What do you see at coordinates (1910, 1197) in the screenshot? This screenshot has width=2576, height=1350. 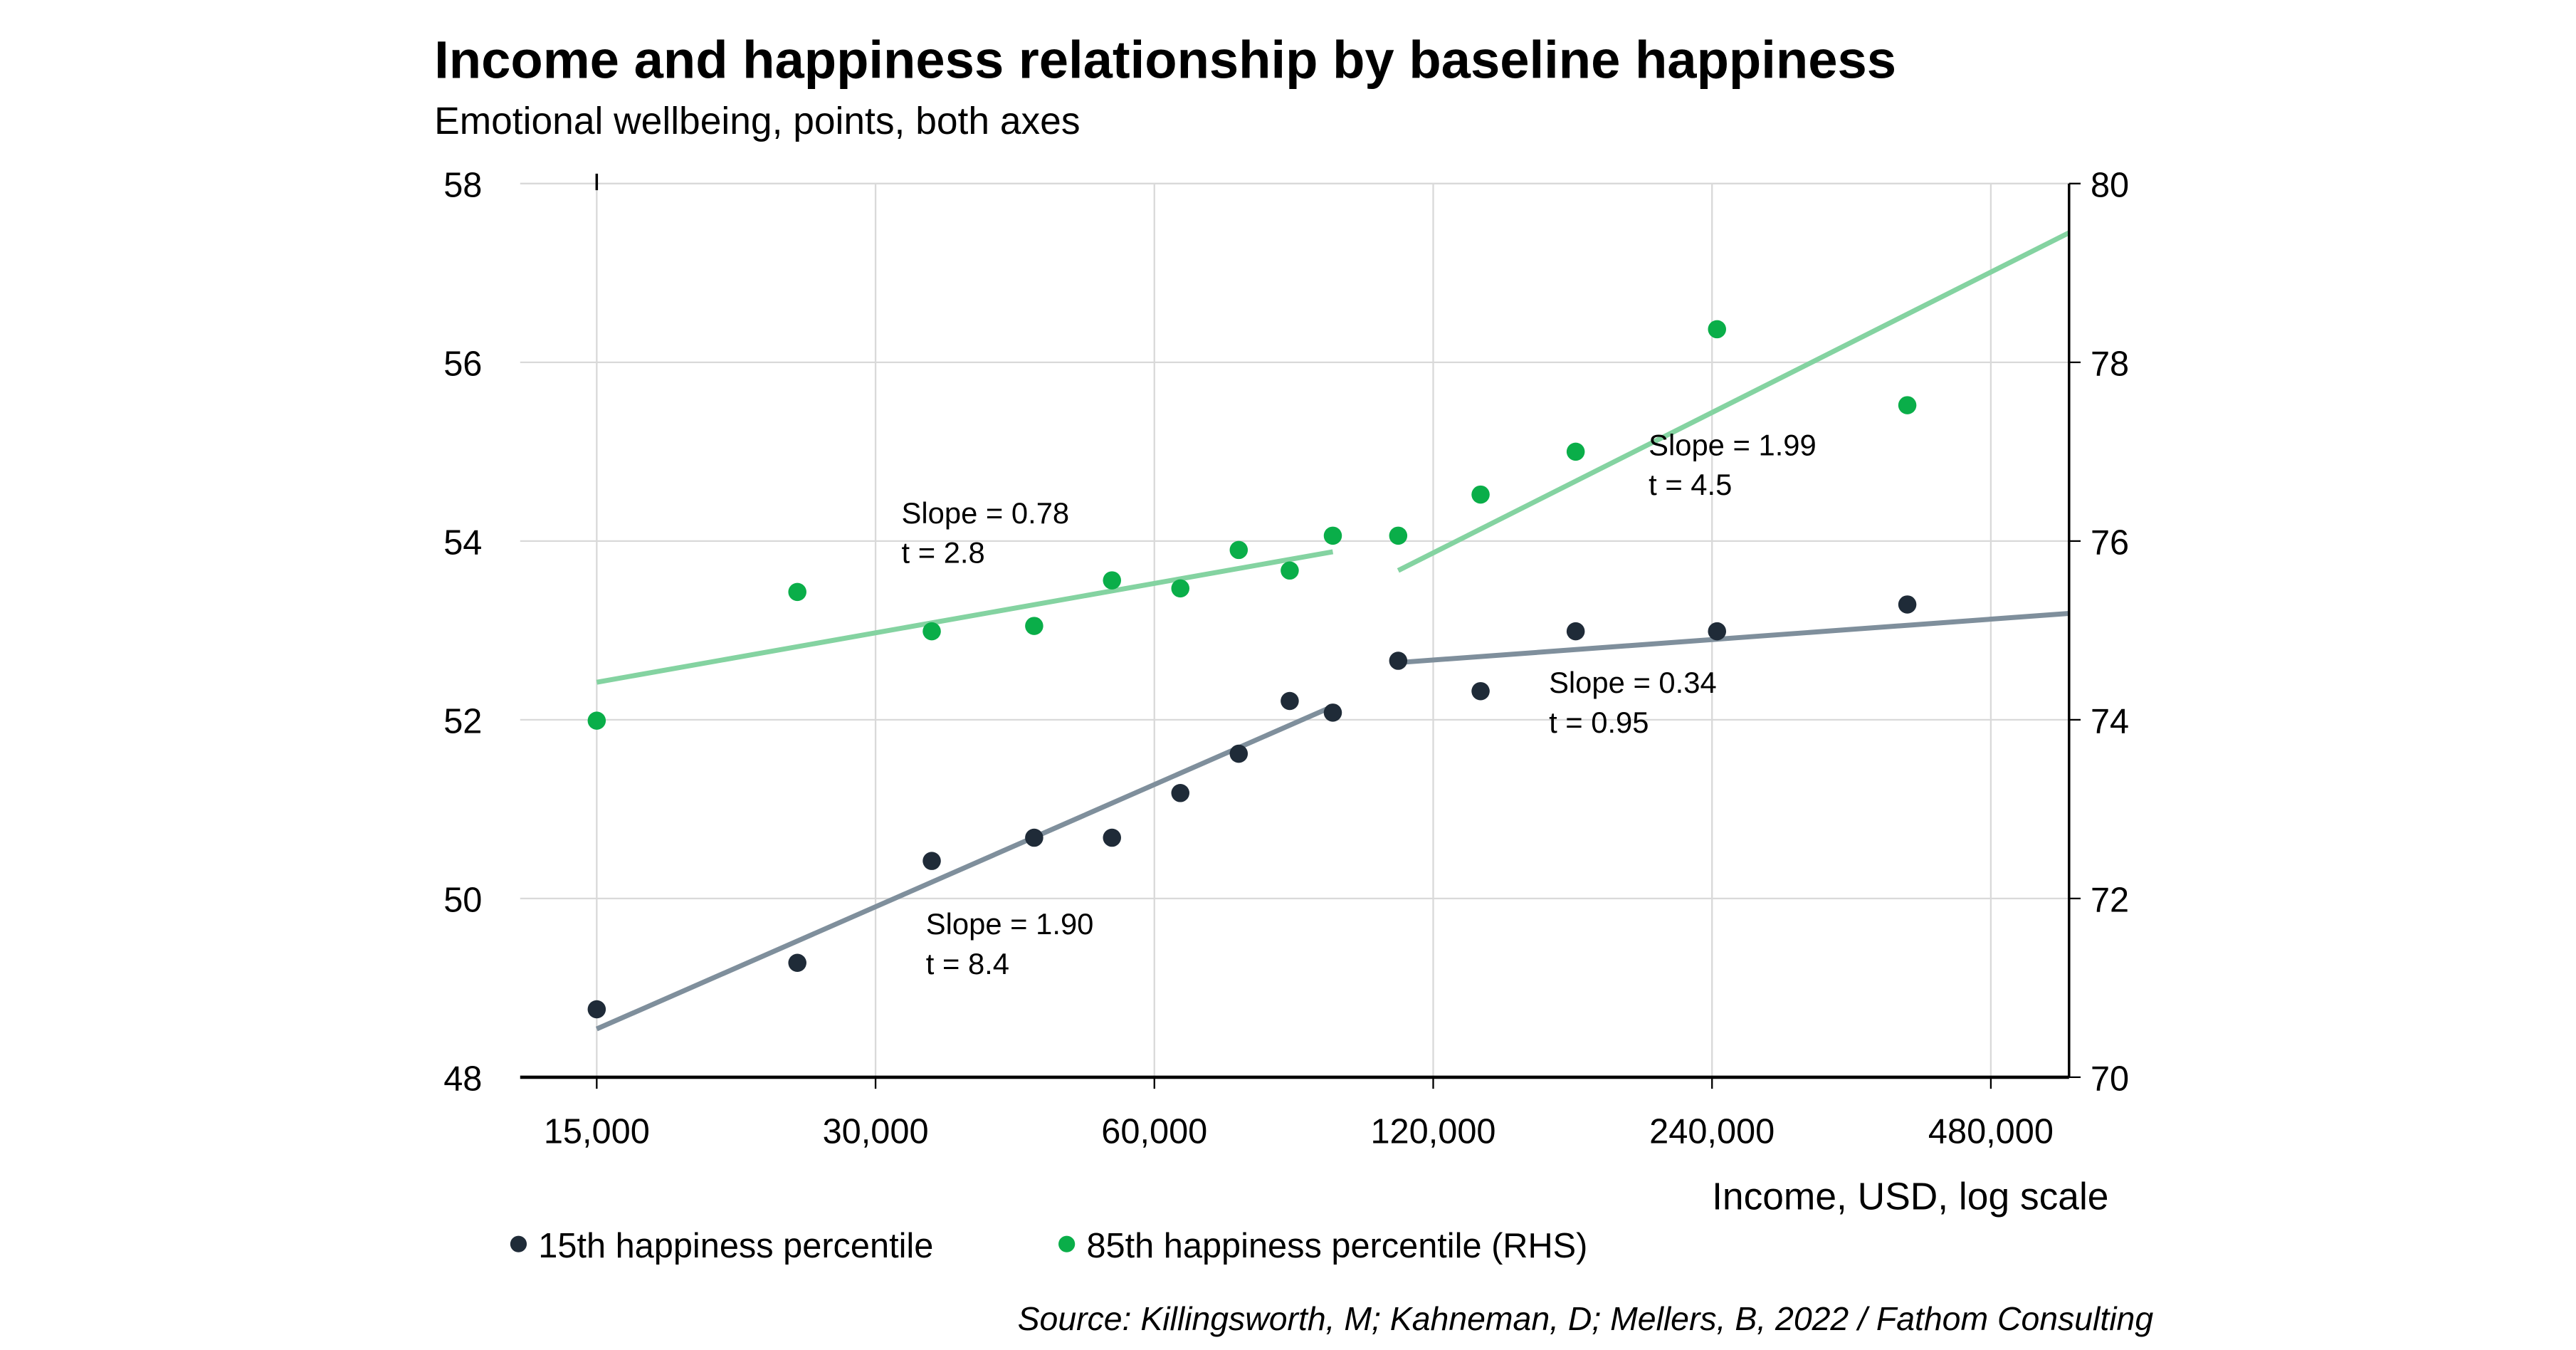 I see `x-axis-label: Income, USD, log scale` at bounding box center [1910, 1197].